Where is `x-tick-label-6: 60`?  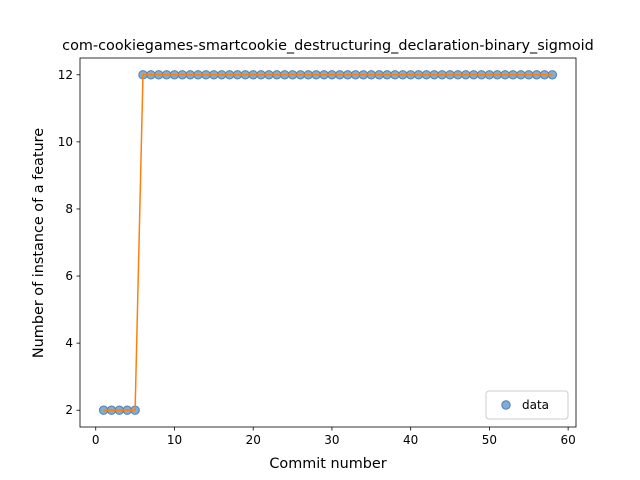 x-tick-label-6: 60 is located at coordinates (567, 440).